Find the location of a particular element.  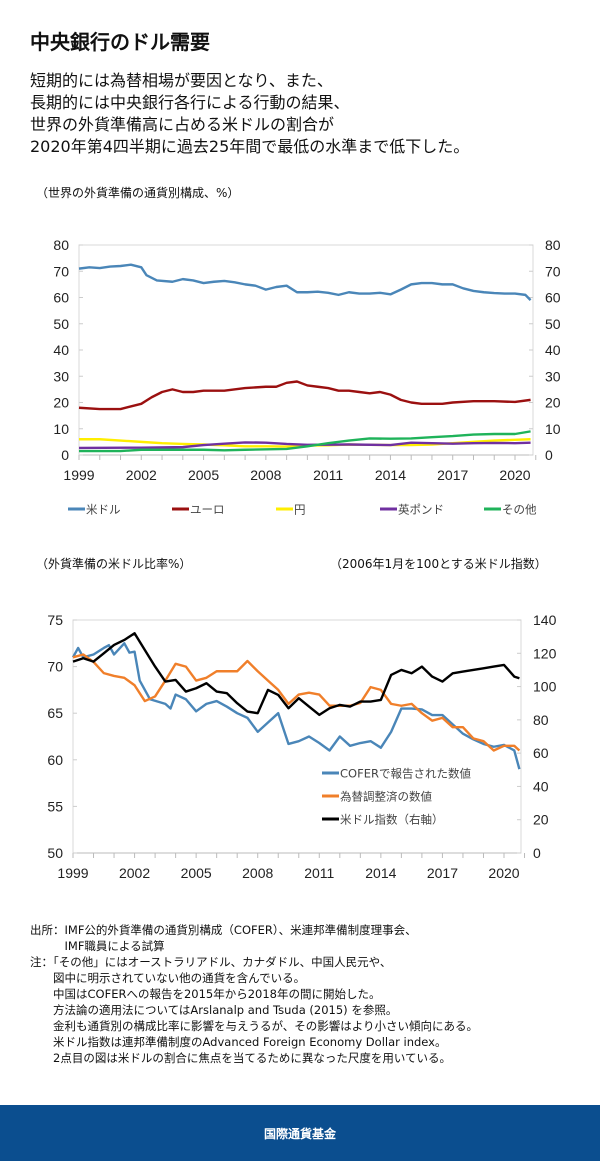

chart1-title: （世界の外貨準備の通貨別構成、%） is located at coordinates (138, 193).